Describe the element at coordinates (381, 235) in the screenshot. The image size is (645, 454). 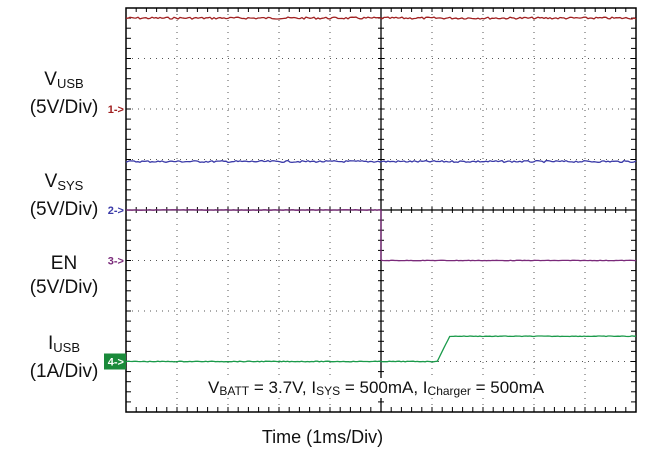
I see `trace-ch3` at that location.